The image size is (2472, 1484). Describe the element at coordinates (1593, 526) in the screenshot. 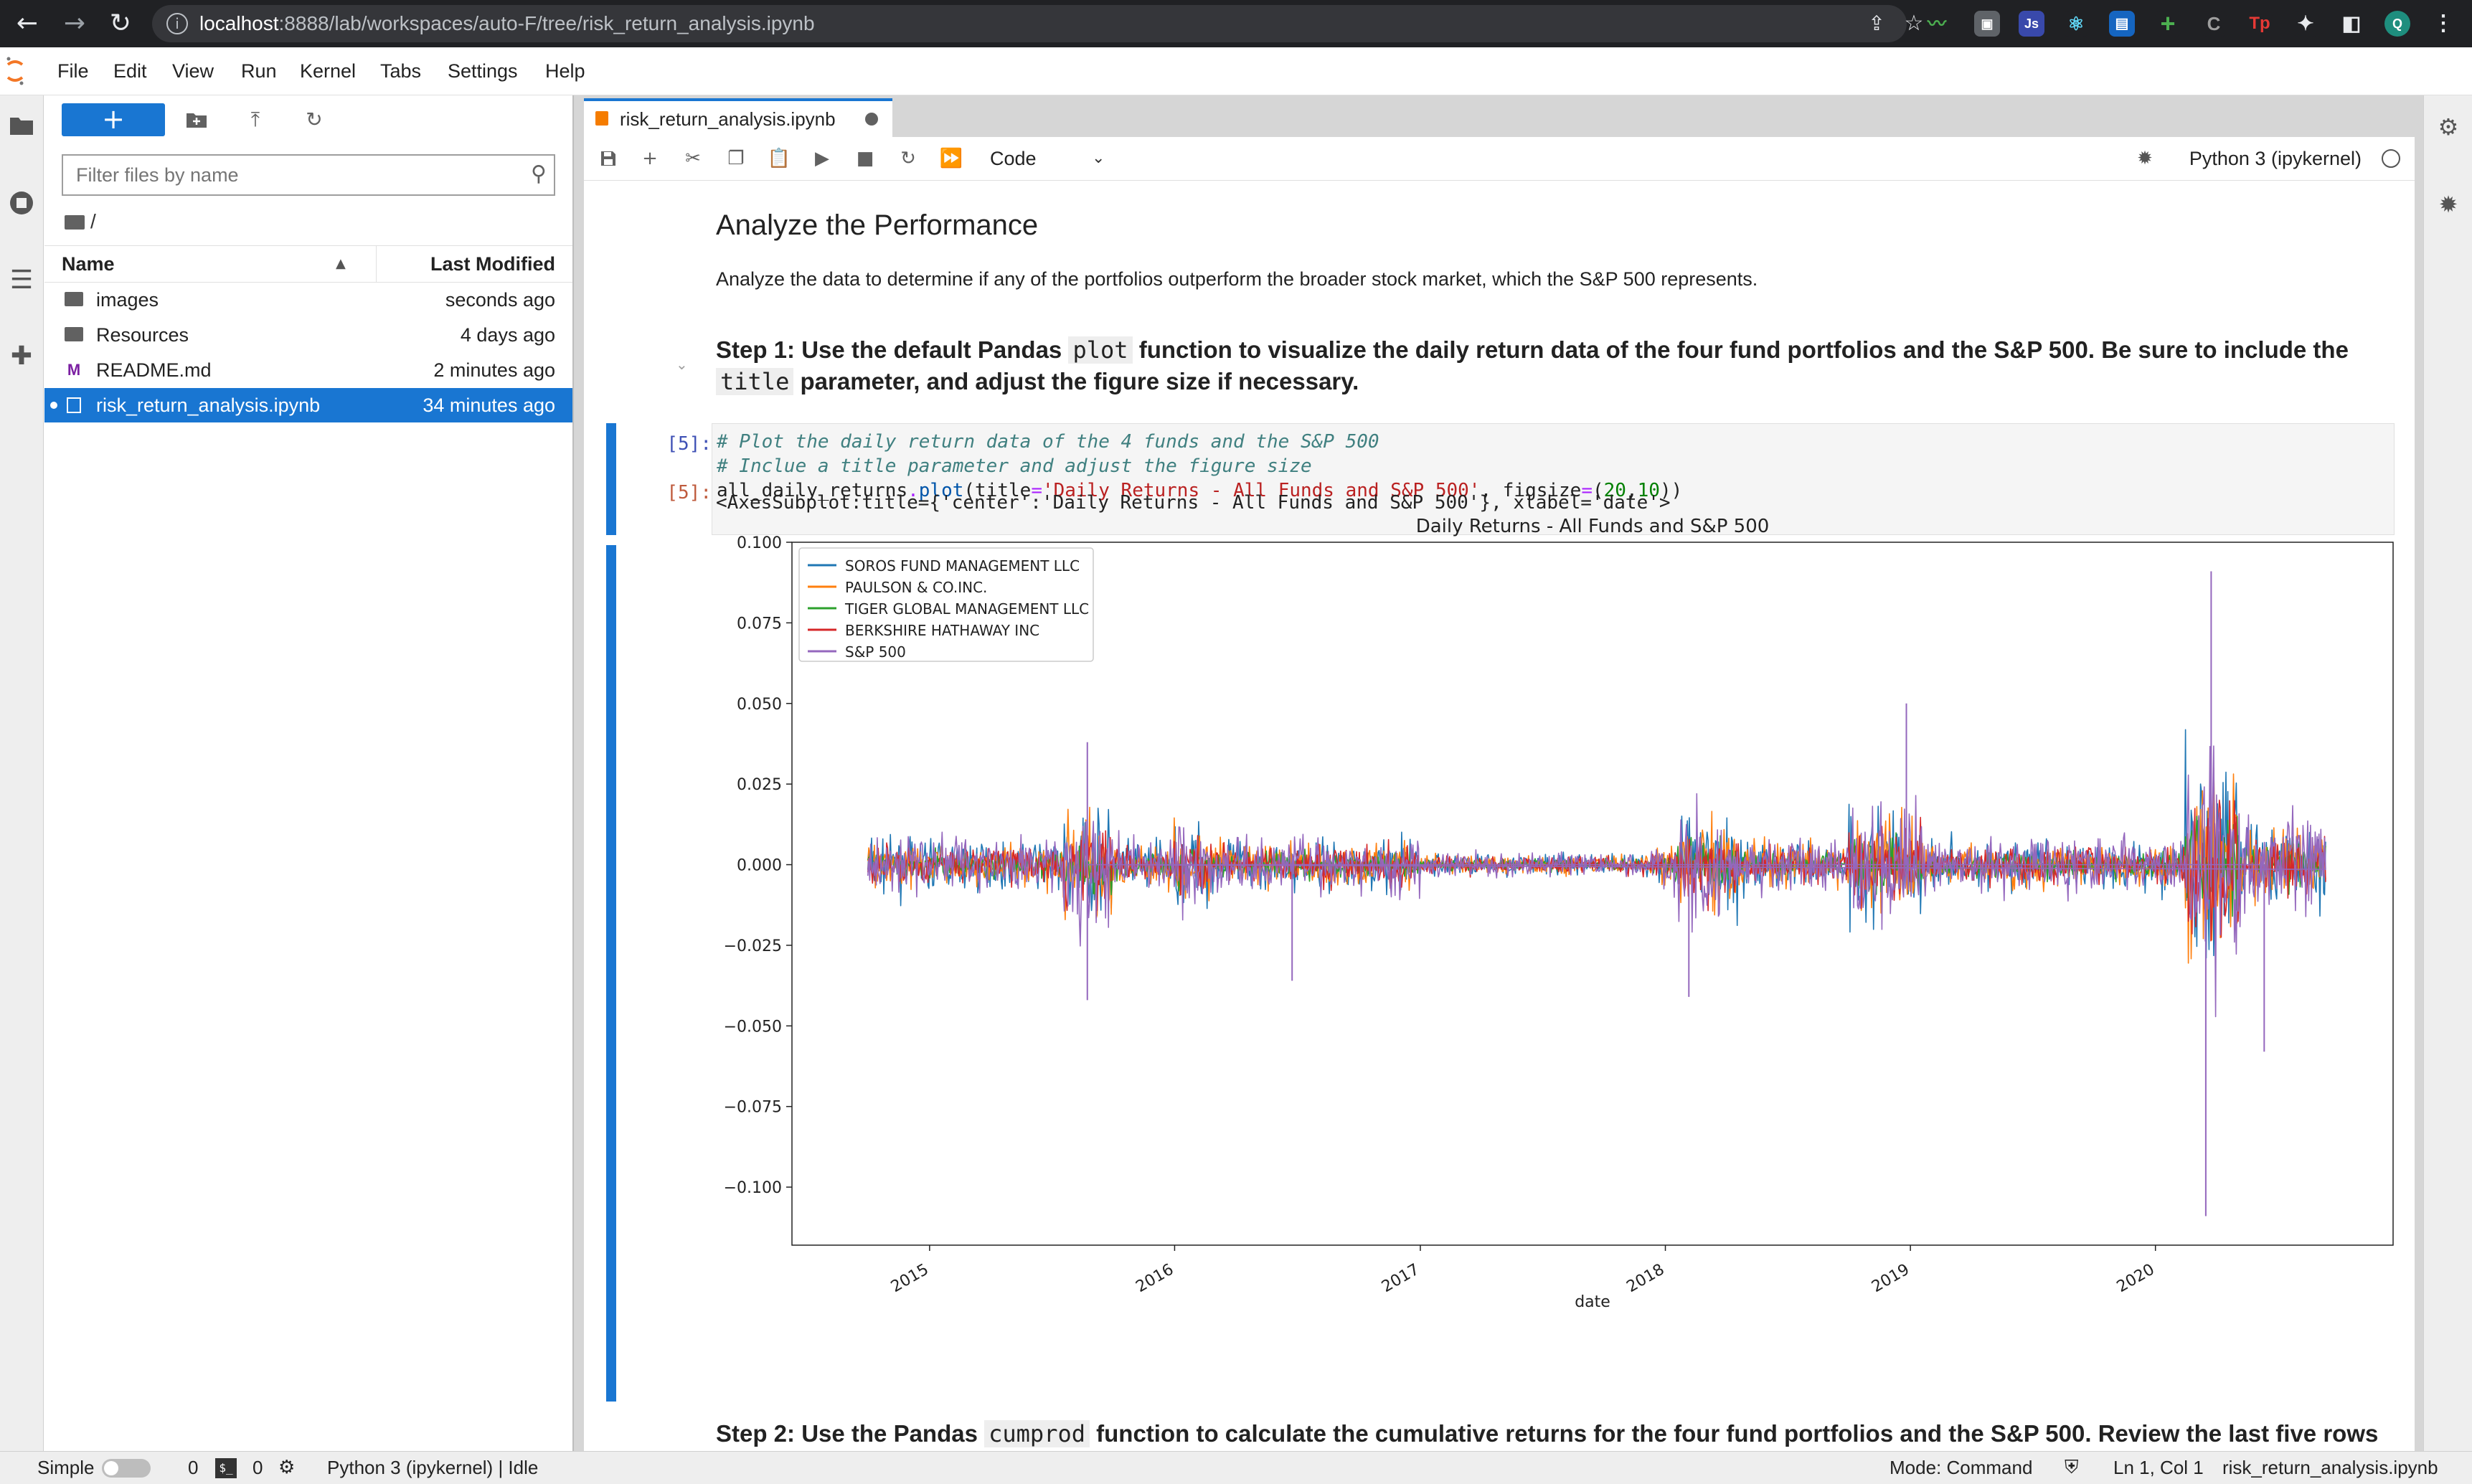

I see `chart-title: Daily Returns - All Funds and S&P 500` at that location.